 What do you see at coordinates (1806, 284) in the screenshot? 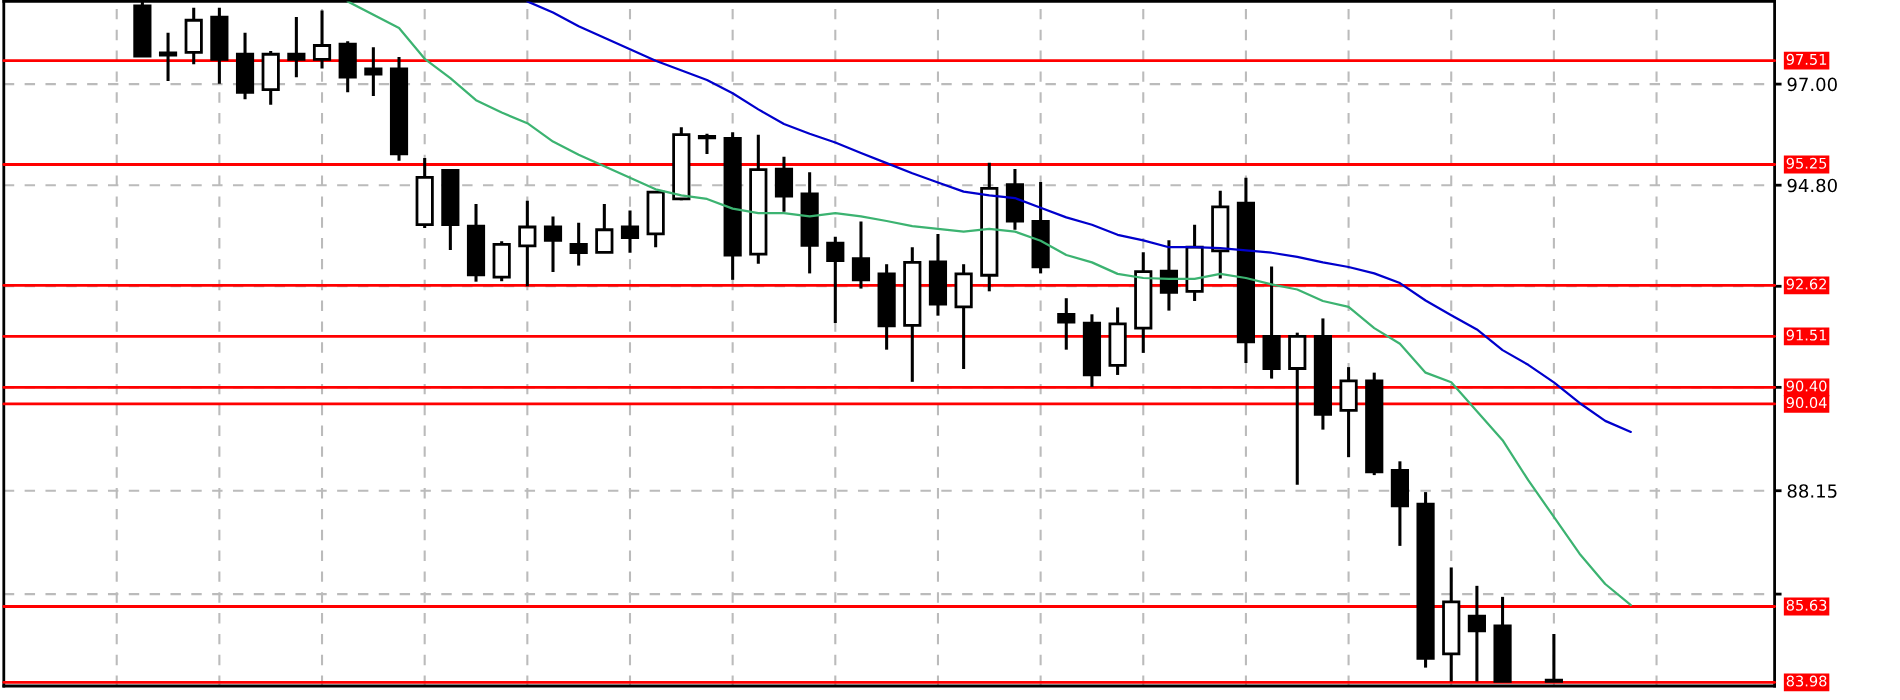
I see `ref-line-label: 92.62` at bounding box center [1806, 284].